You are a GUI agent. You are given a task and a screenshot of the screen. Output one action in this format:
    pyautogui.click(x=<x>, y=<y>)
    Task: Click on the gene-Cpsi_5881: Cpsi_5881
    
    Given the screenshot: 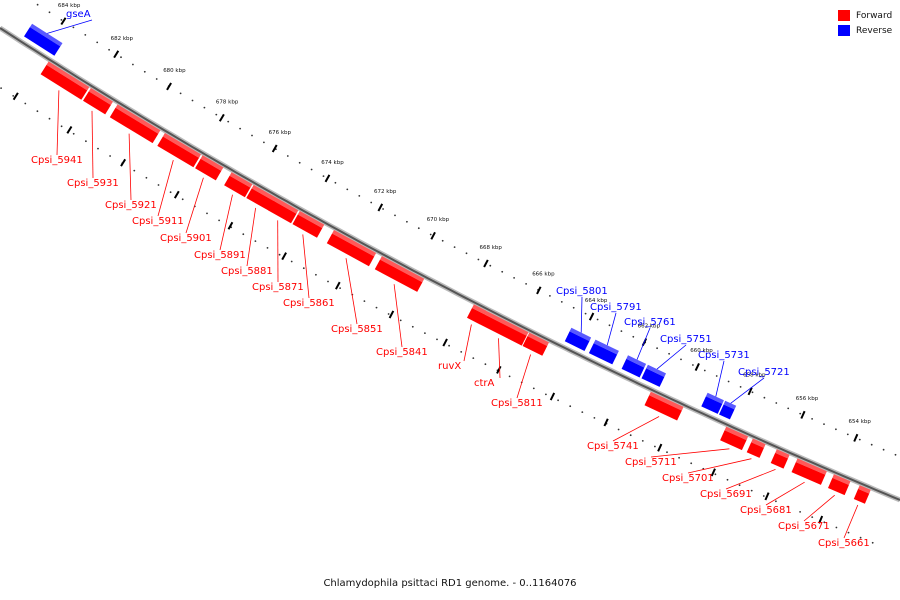 What is the action you would take?
    pyautogui.click(x=249, y=230)
    